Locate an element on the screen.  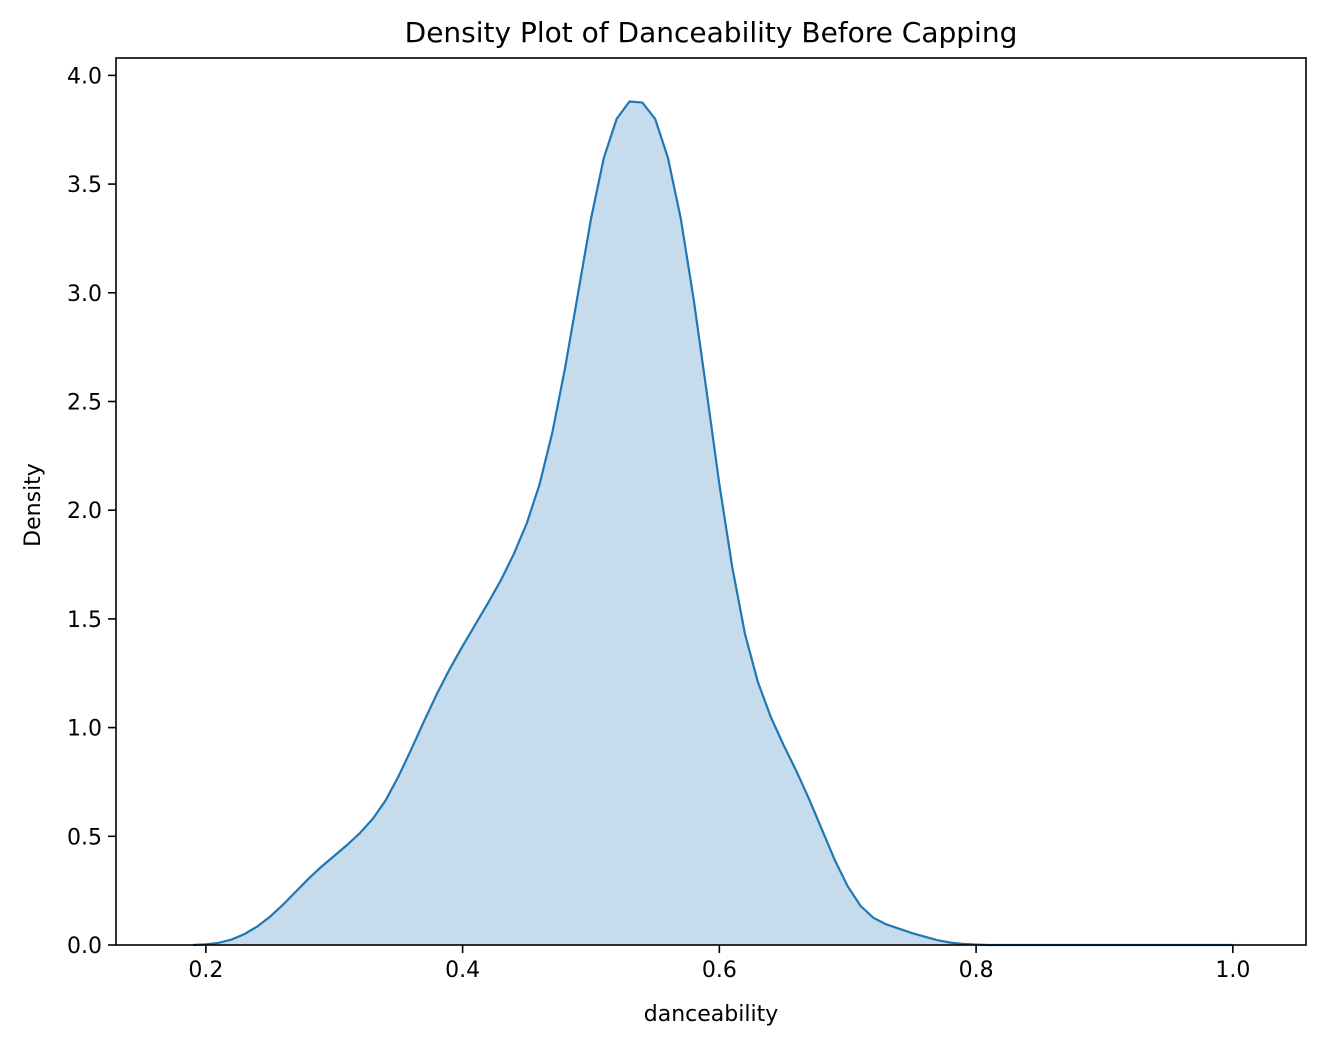
y-axis: 0.0 0.5 1.0 1.5 2.0 2.5 3.0 3.5 4.0 is located at coordinates (91, 511).